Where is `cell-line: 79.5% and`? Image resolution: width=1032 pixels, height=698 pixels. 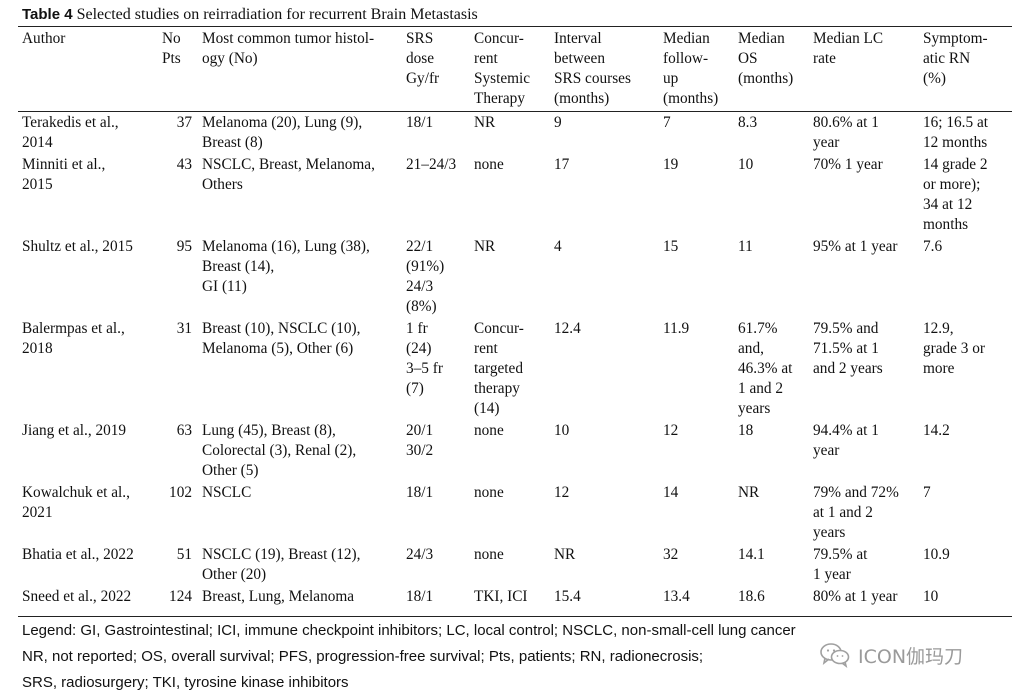 cell-line: 79.5% and is located at coordinates (846, 328).